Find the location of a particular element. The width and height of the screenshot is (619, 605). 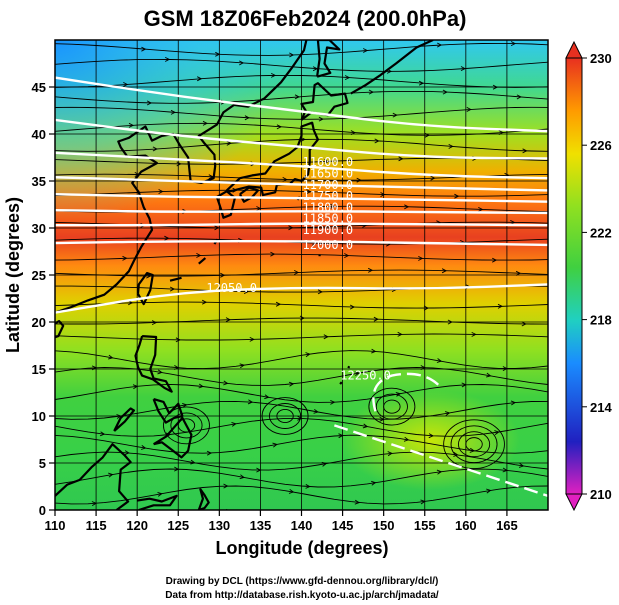

x-axis-ticks: 110 115 120 125 130 135 140 145 150 155 160 165 is located at coordinates (281, 521).